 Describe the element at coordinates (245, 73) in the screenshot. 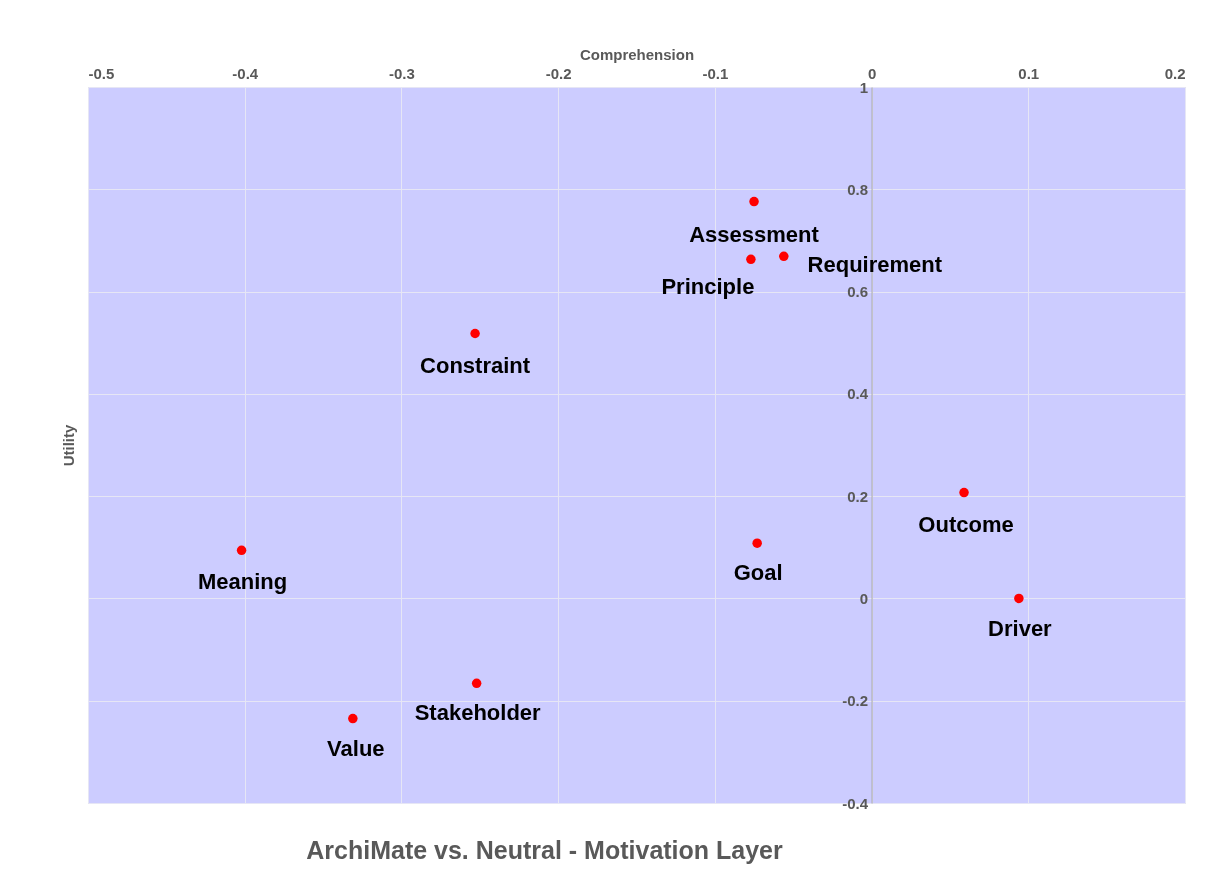

I see `x-tick-label: -0.4` at that location.